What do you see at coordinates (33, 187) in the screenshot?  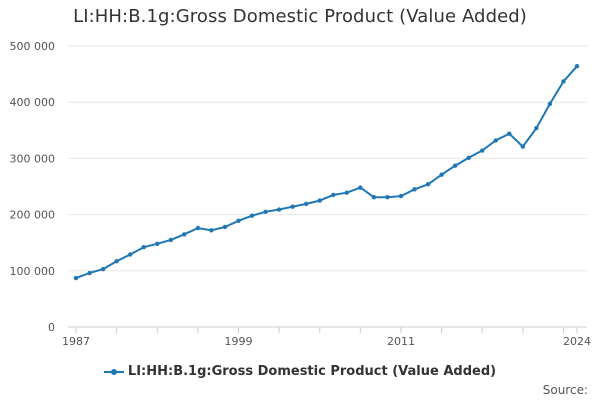 I see `y-axis-tick-labels: 0 100 000 200 000 300 000 400 000 500 000` at bounding box center [33, 187].